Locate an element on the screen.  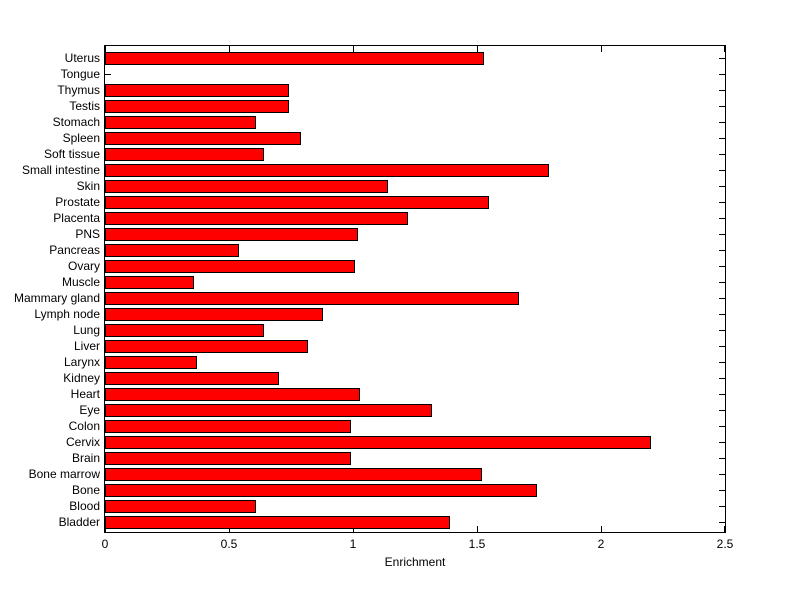
bar-colon is located at coordinates (228, 426).